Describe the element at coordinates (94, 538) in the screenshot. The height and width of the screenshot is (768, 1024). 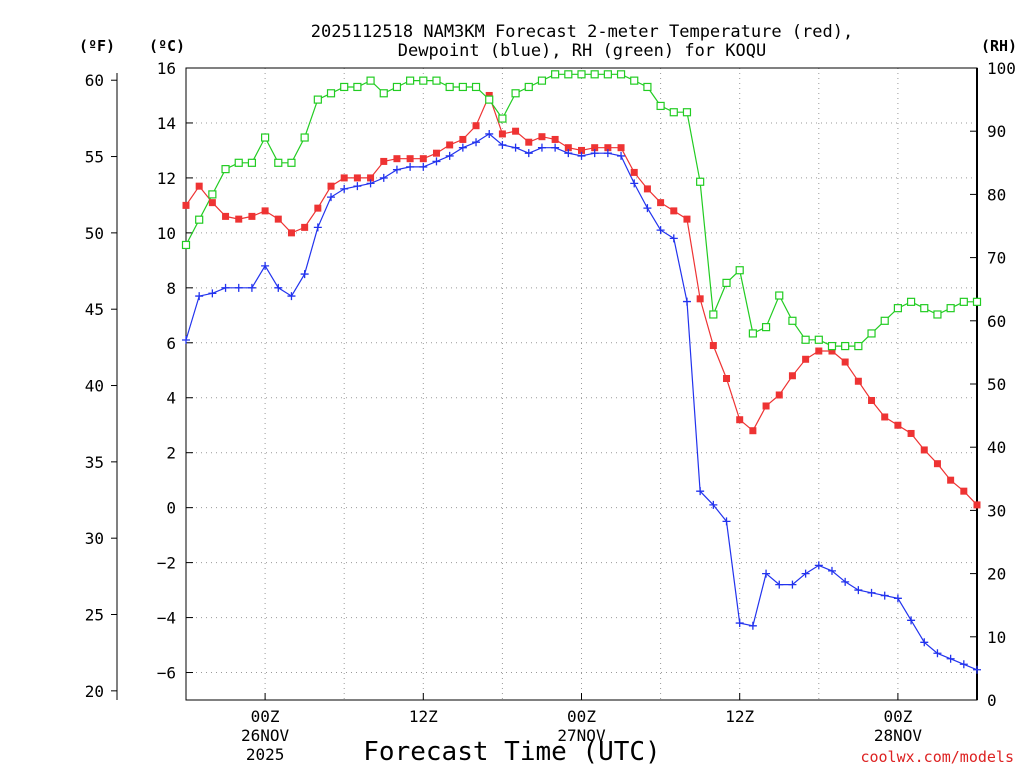
I see `fahrenheit-tick-label: 30` at that location.